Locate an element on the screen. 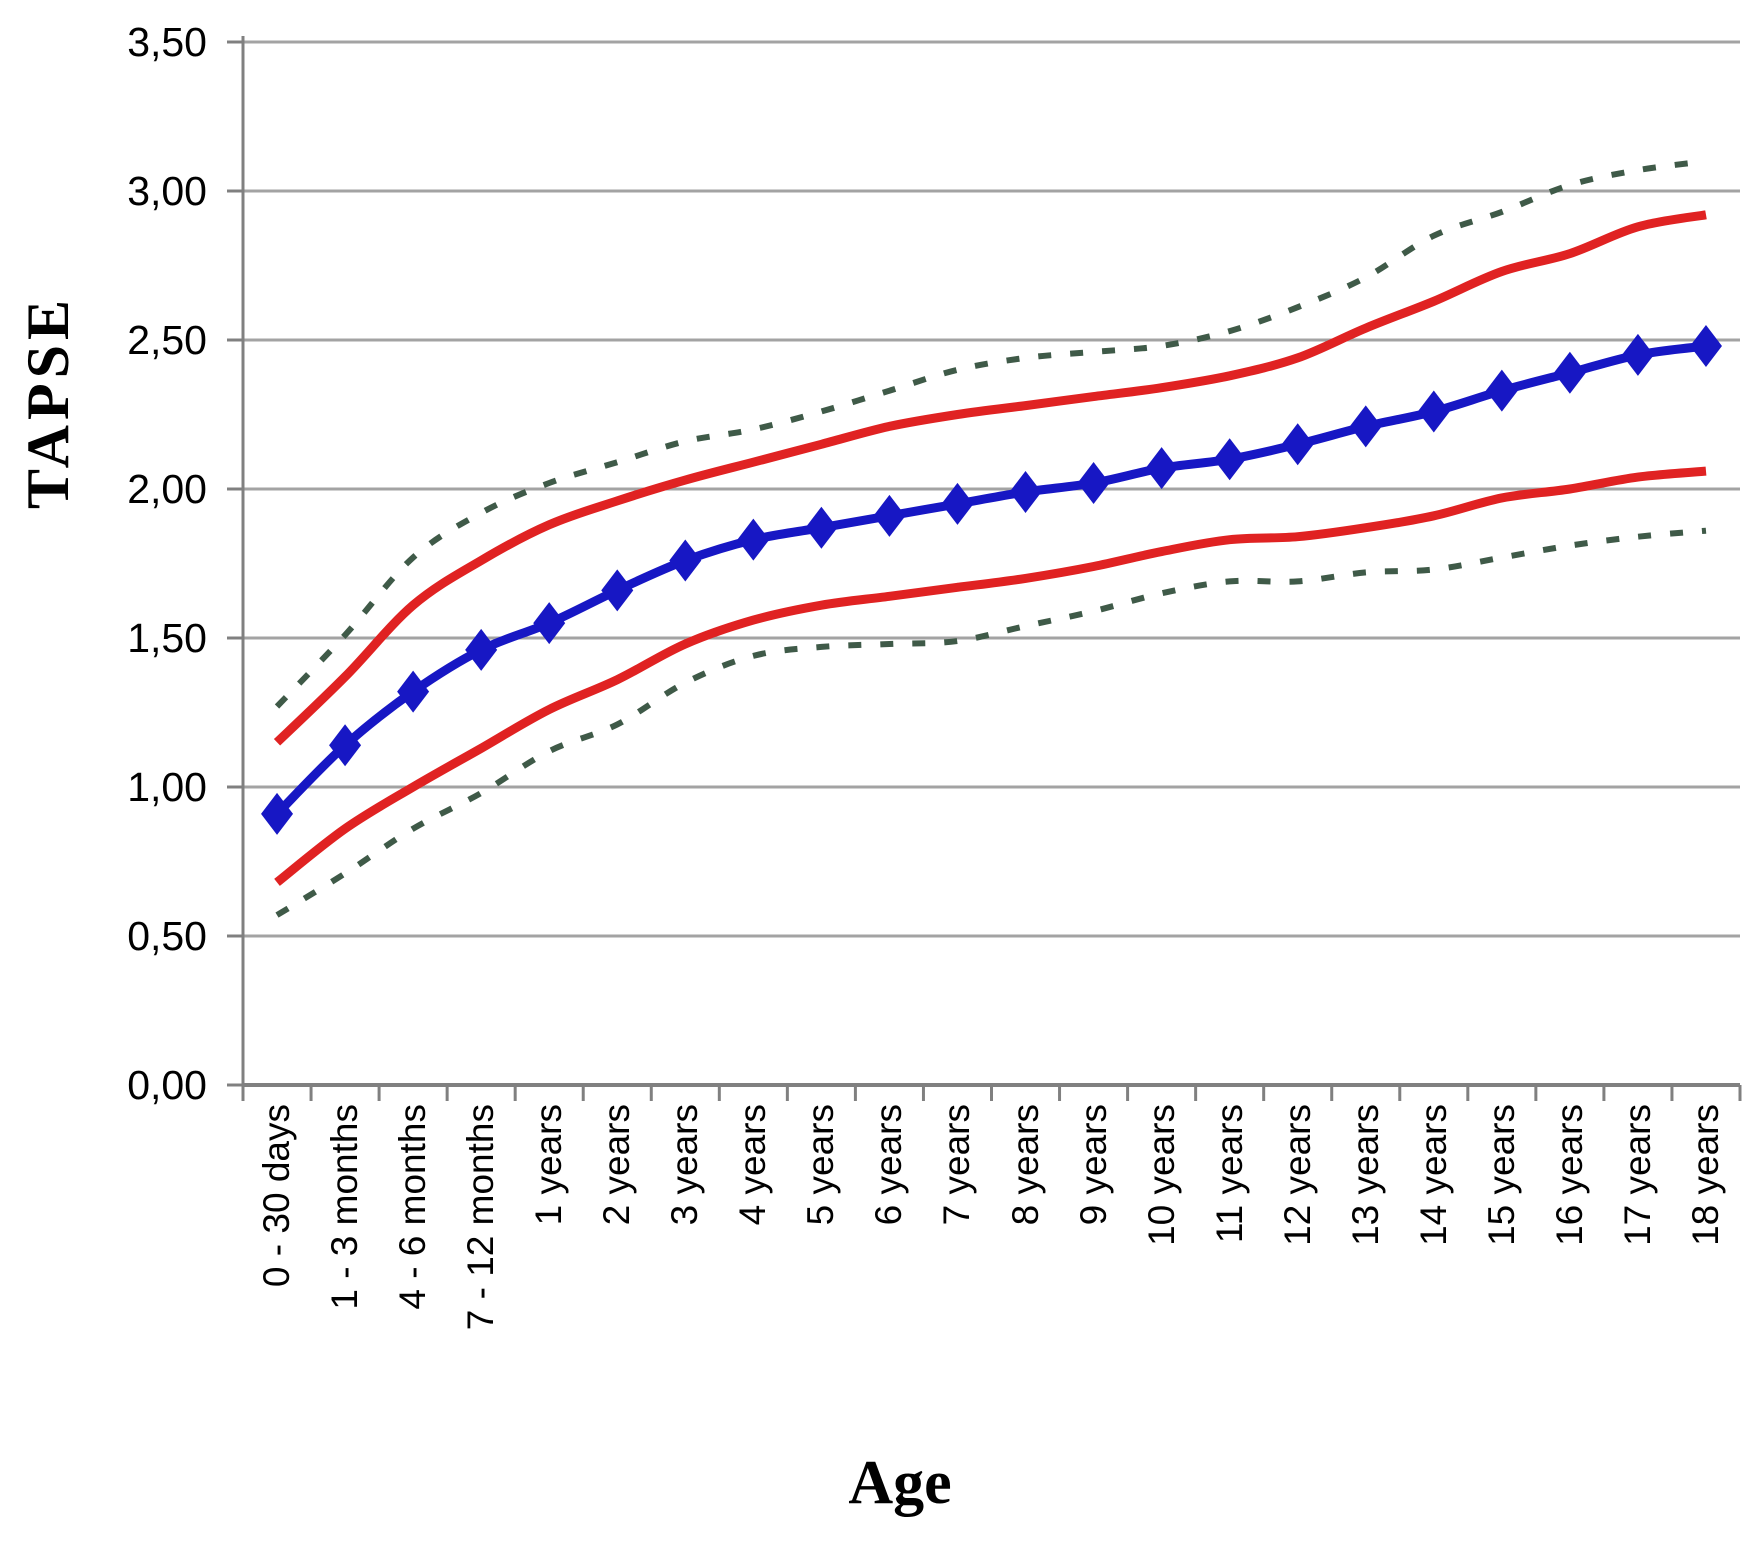 This screenshot has height=1565, width=1764. y-tick-label: 0,50 is located at coordinates (167, 936).